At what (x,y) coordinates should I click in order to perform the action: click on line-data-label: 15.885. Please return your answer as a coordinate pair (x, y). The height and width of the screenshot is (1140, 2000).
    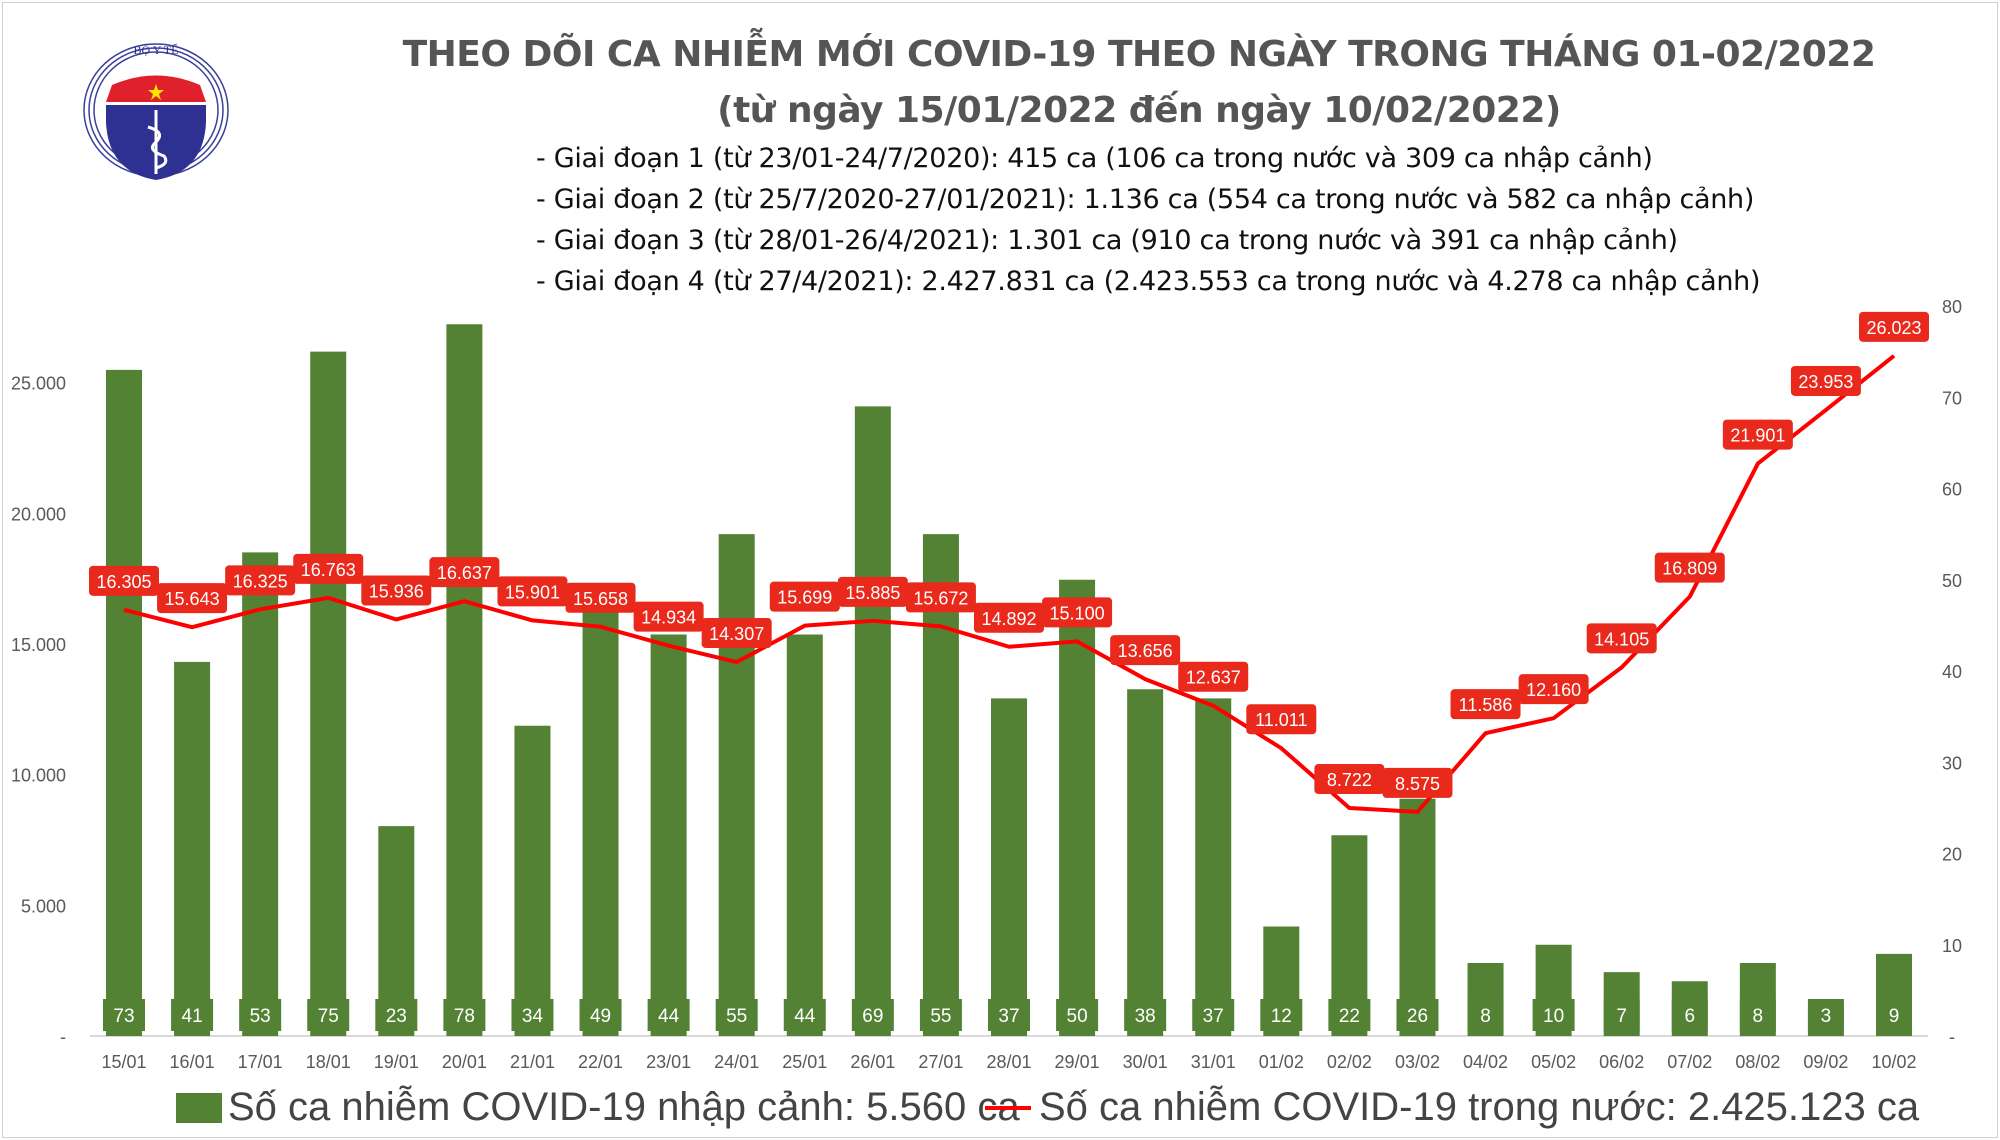
    Looking at the image, I should click on (872, 593).